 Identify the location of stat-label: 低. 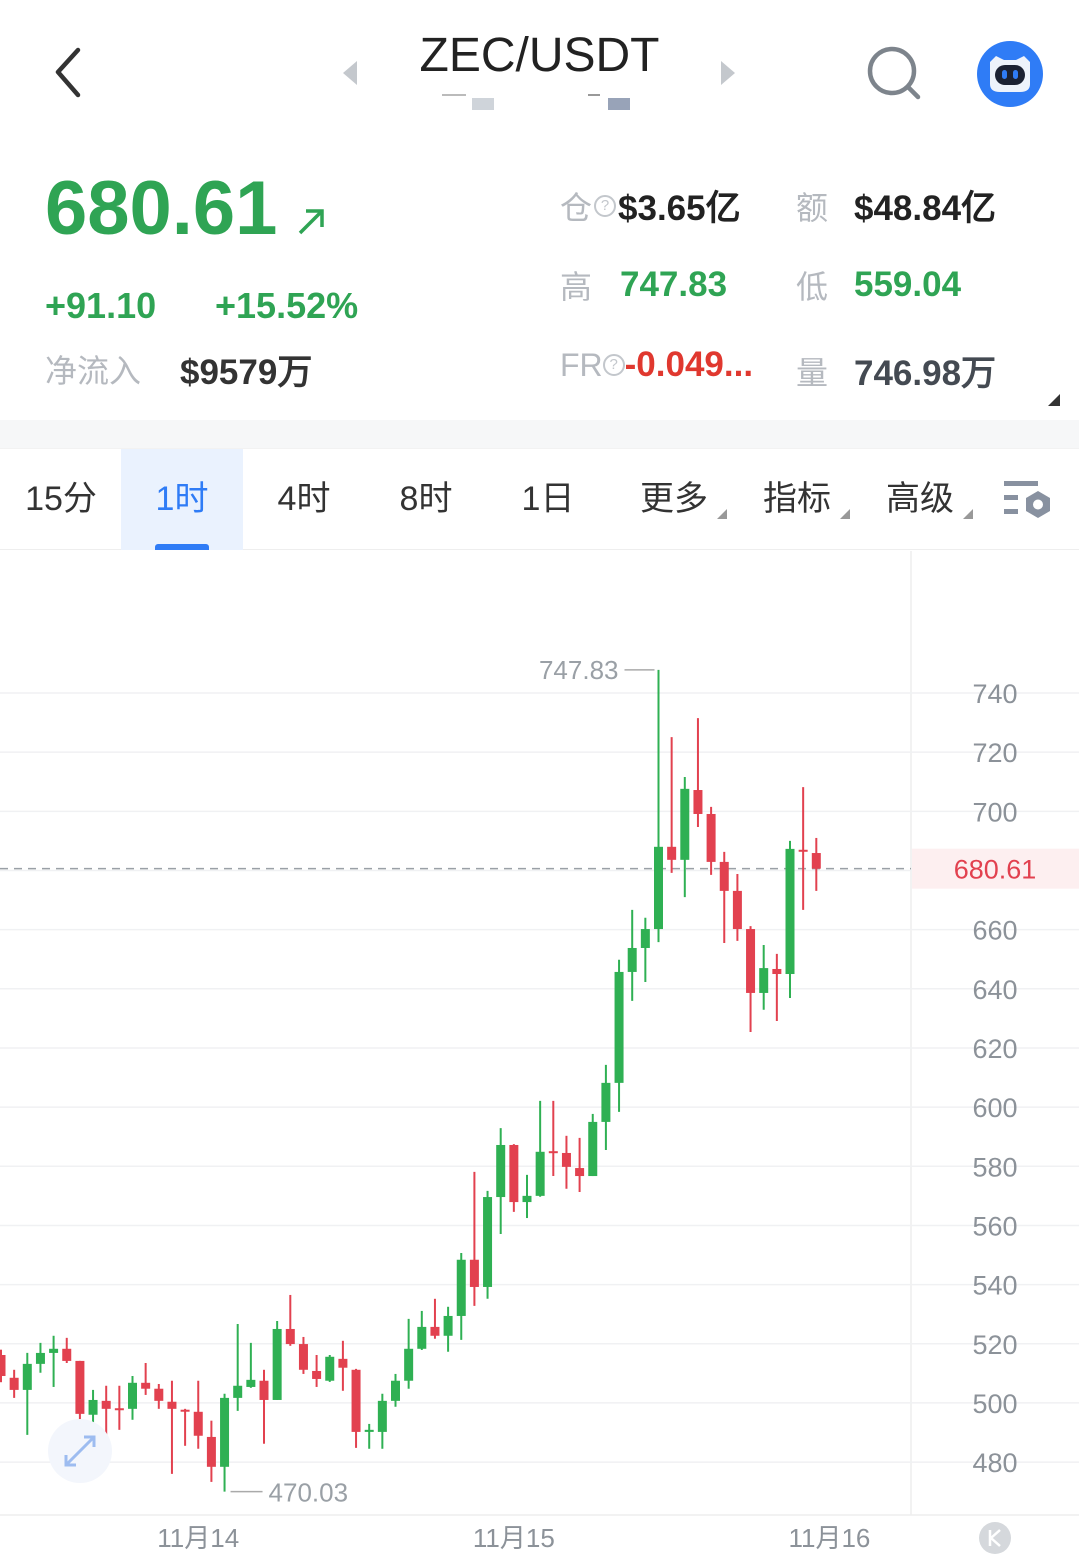
(812, 287).